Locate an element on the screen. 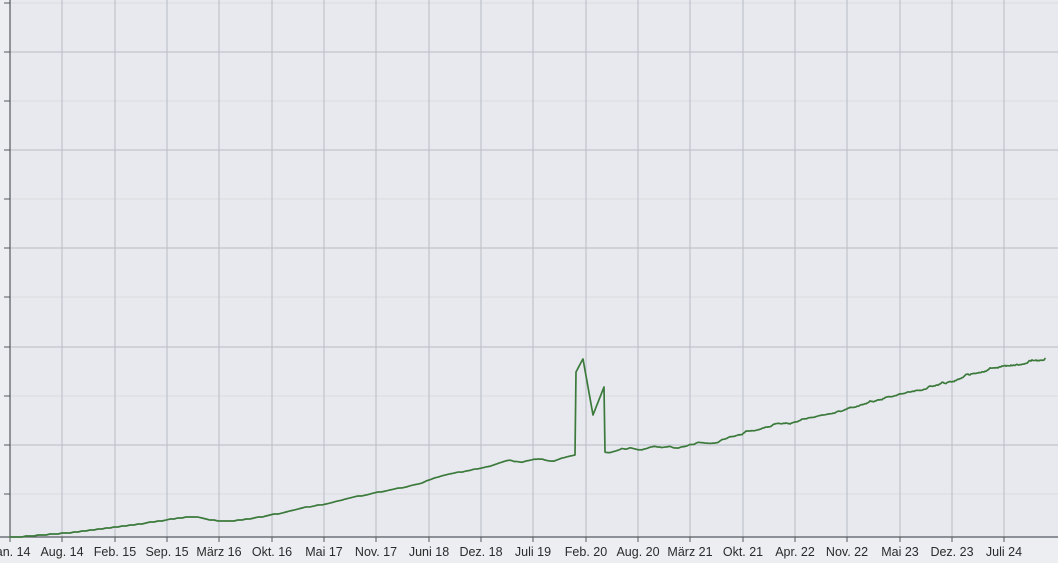  x-tick-label: Nov. 22 is located at coordinates (847, 552).